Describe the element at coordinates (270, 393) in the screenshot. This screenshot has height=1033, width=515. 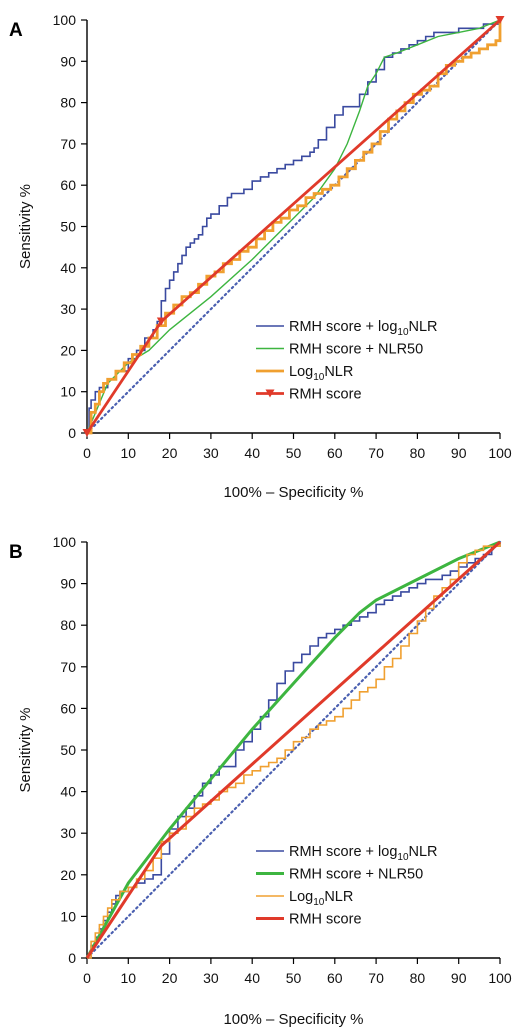
I see `legend-marker` at that location.